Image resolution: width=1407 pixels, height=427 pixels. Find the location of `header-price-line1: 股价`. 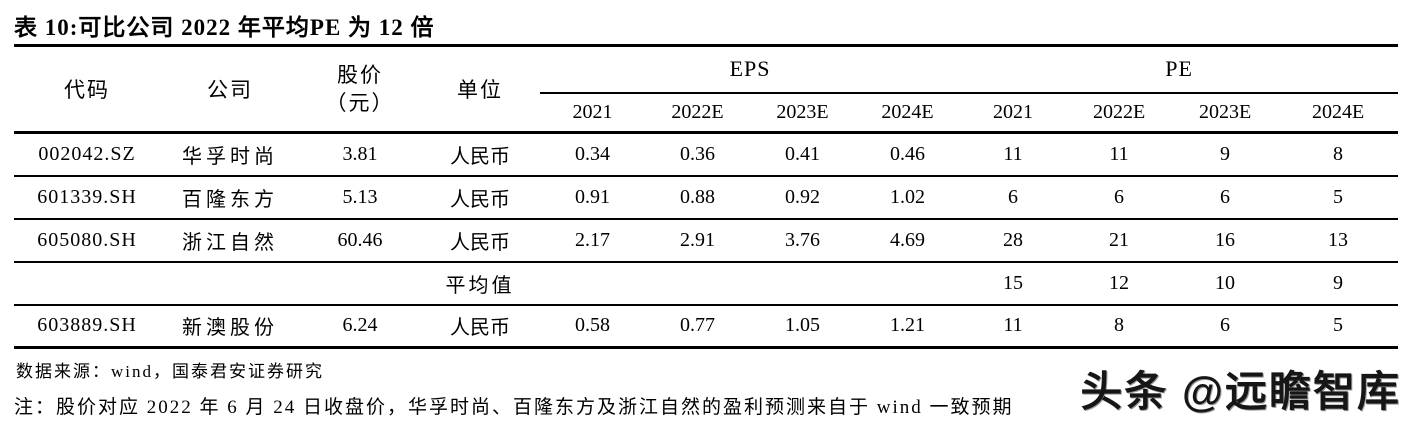

header-price-line1: 股价 is located at coordinates (360, 74).